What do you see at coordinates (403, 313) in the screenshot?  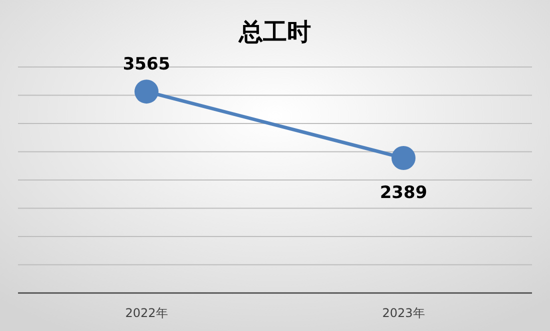 I see `x-tick-label: 2023年` at bounding box center [403, 313].